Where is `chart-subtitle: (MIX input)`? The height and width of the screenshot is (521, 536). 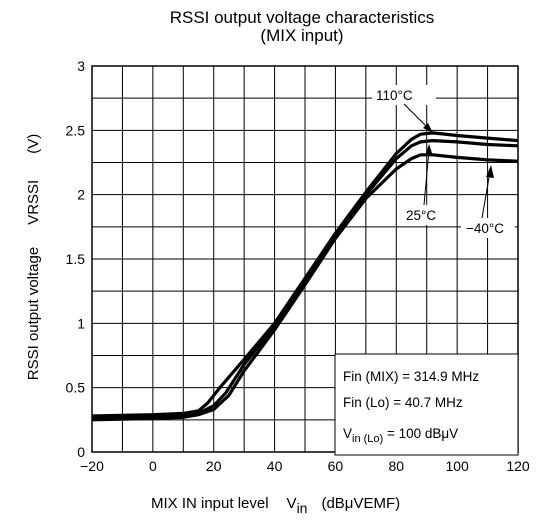
chart-subtitle: (MIX input) is located at coordinates (301, 35).